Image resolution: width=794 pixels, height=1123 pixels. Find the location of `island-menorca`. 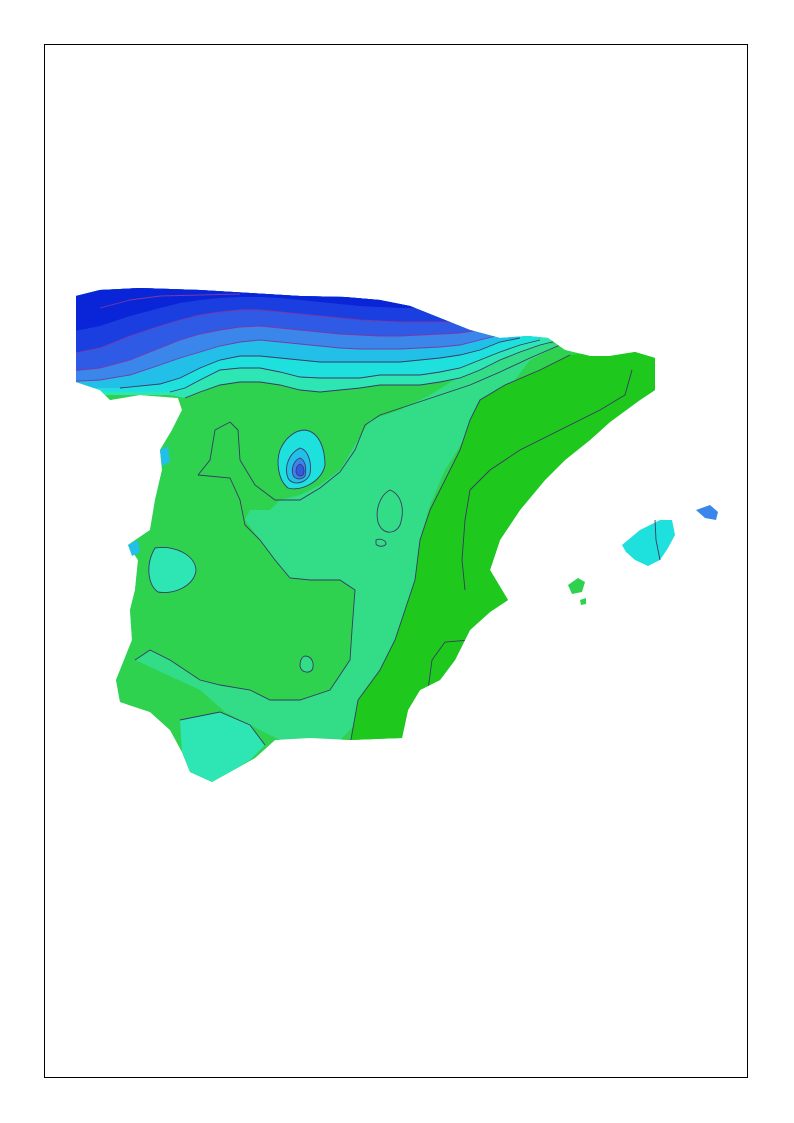

island-menorca is located at coordinates (707, 512).